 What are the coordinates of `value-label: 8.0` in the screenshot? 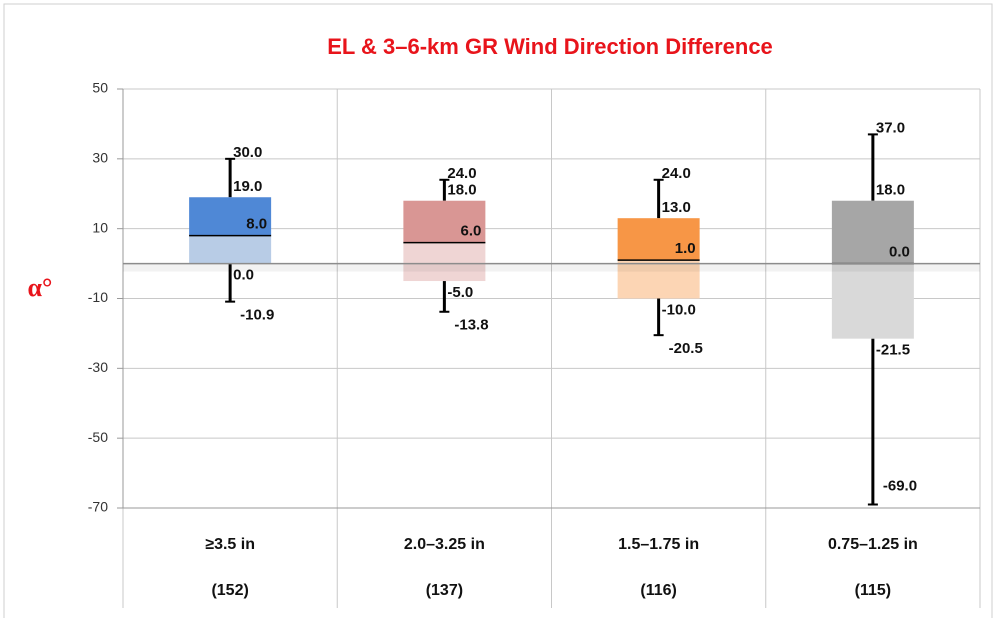 It's located at (256, 224).